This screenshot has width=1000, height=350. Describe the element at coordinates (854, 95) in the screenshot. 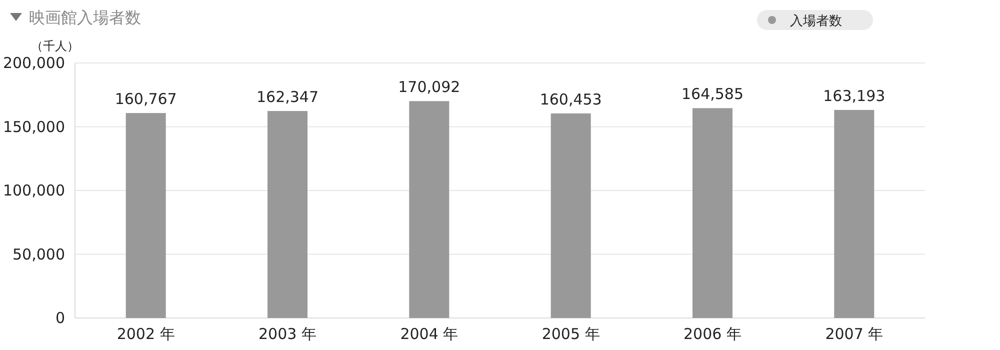

I see `data-label: 163,193` at that location.